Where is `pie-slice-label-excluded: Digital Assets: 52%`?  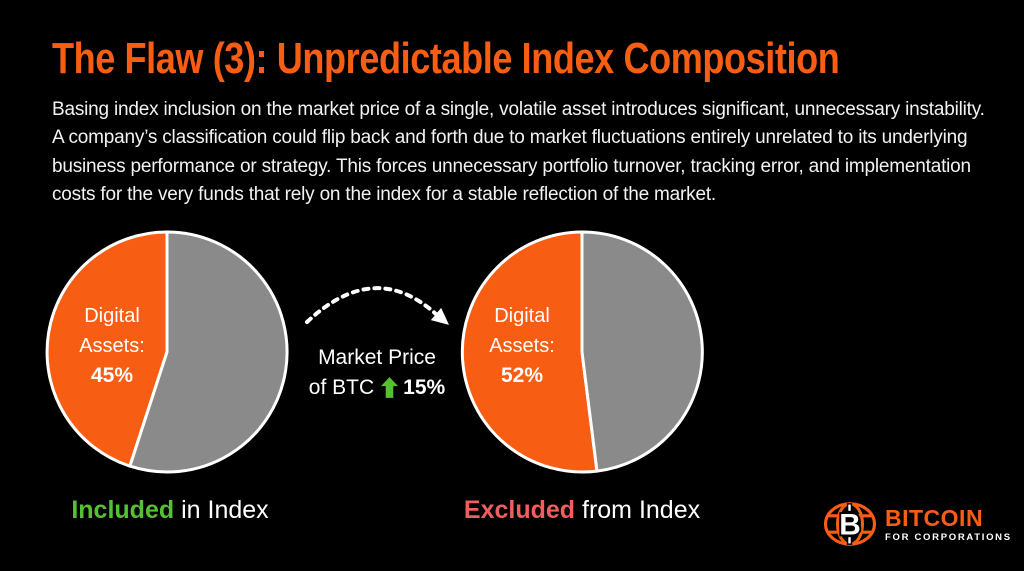 pie-slice-label-excluded: Digital Assets: 52% is located at coordinates (522, 346).